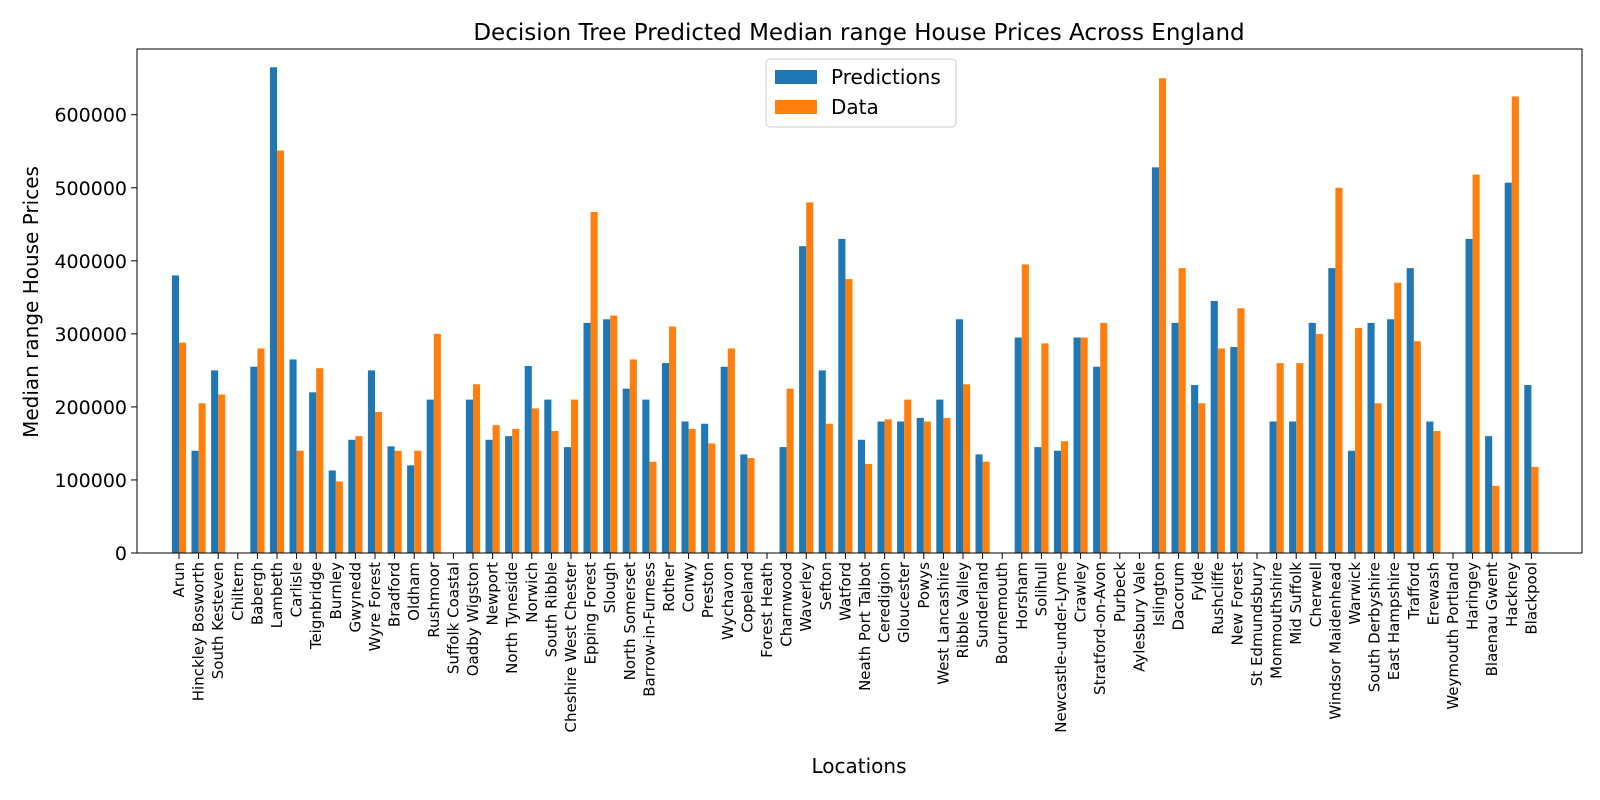 The width and height of the screenshot is (1600, 800). Describe the element at coordinates (336, 591) in the screenshot. I see `x-tick-label: Burnley` at that location.